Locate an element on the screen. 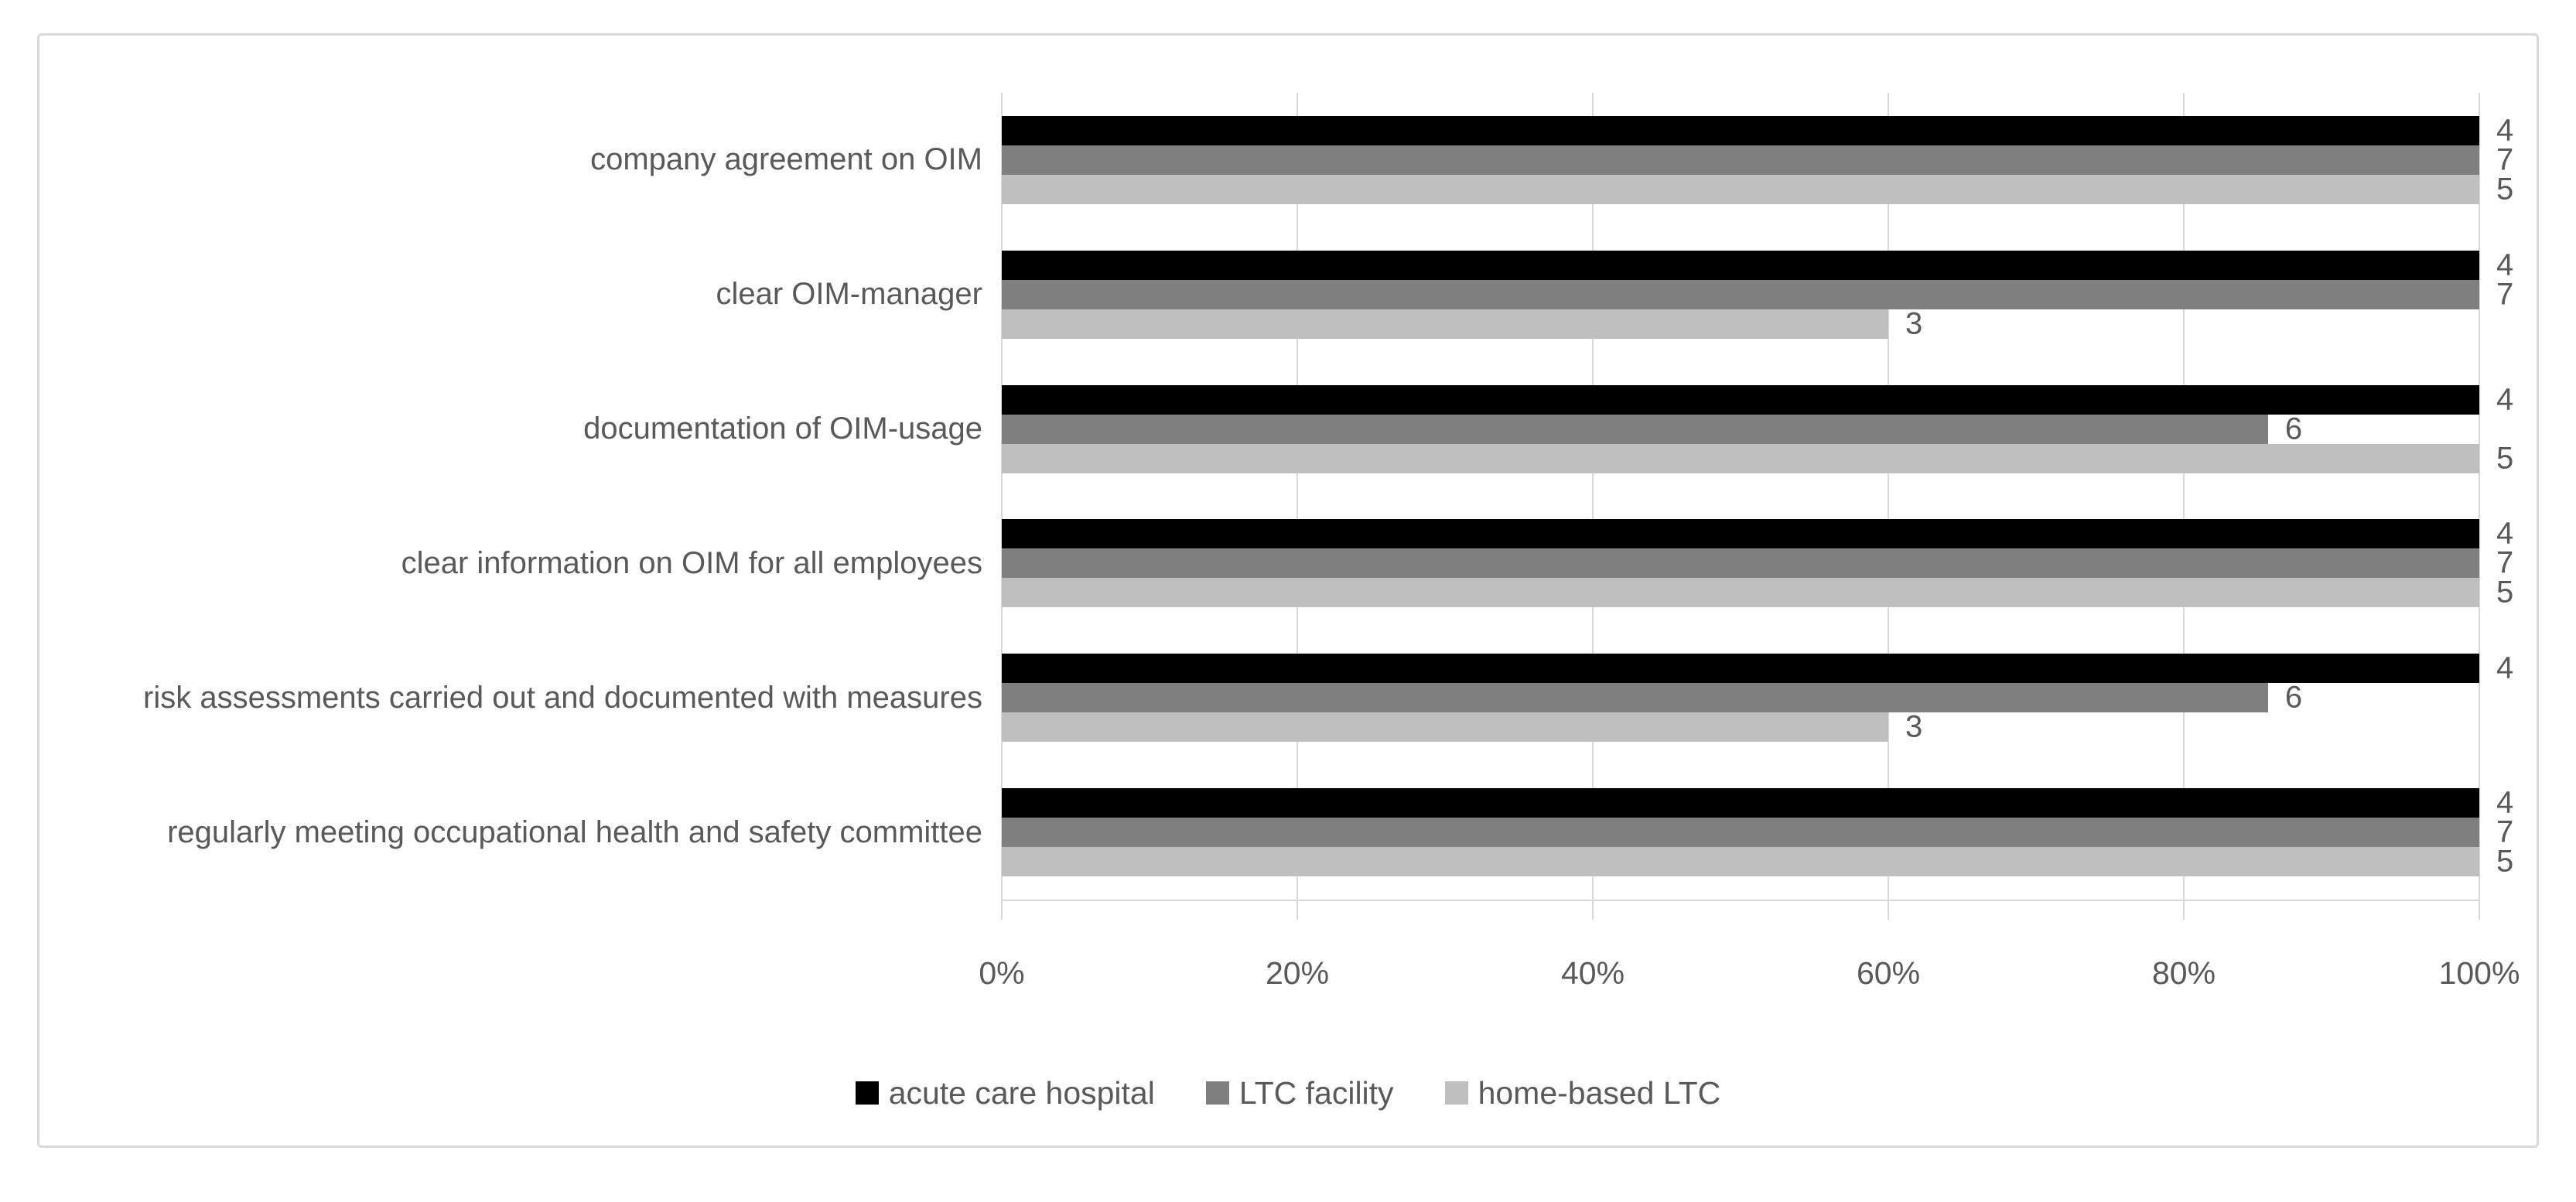 The height and width of the screenshot is (1202, 2576). x-axis-tick-label: 0% is located at coordinates (1002, 973).